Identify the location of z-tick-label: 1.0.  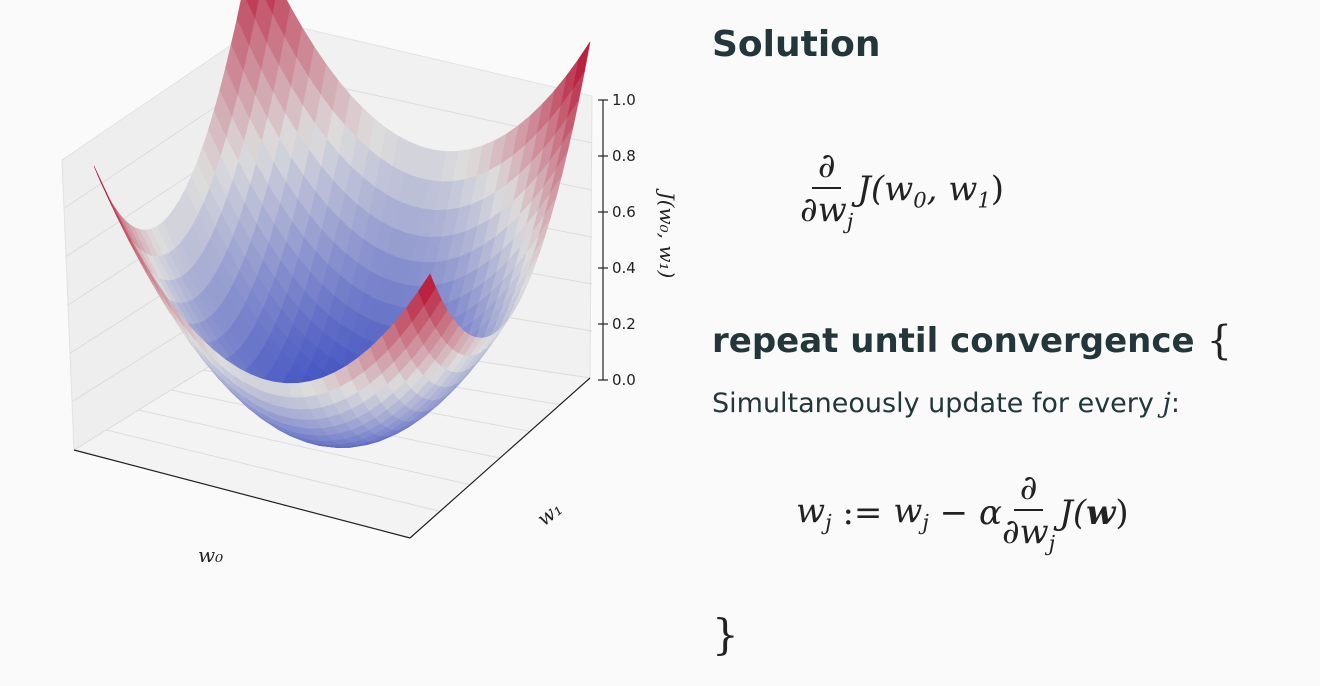
(624, 100).